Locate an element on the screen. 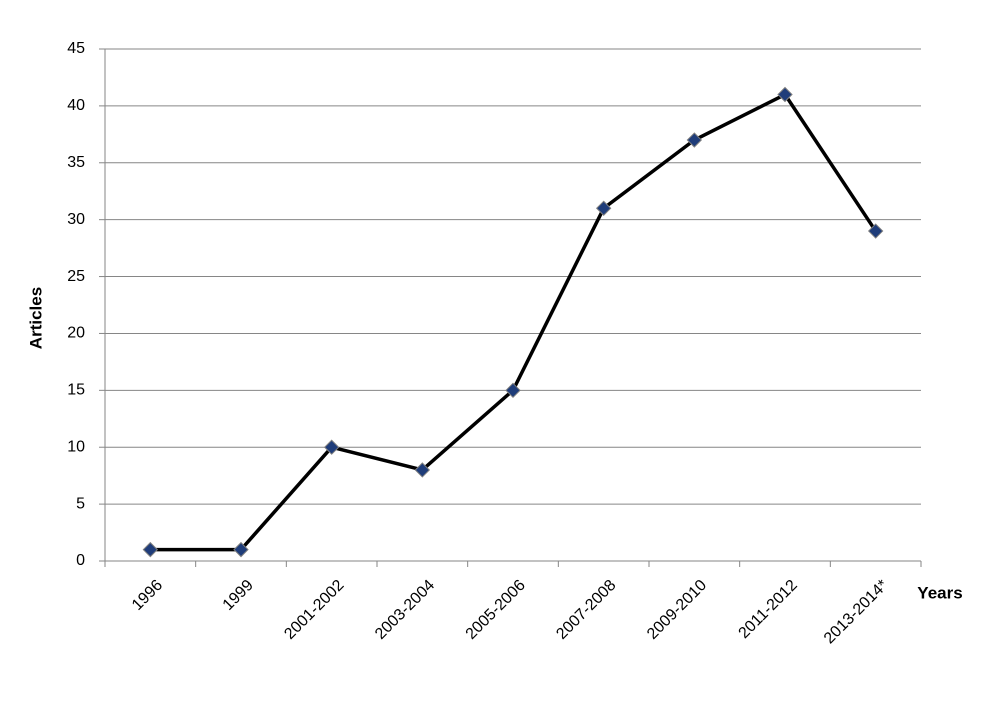  y-tick-label: 25 is located at coordinates (76, 276).